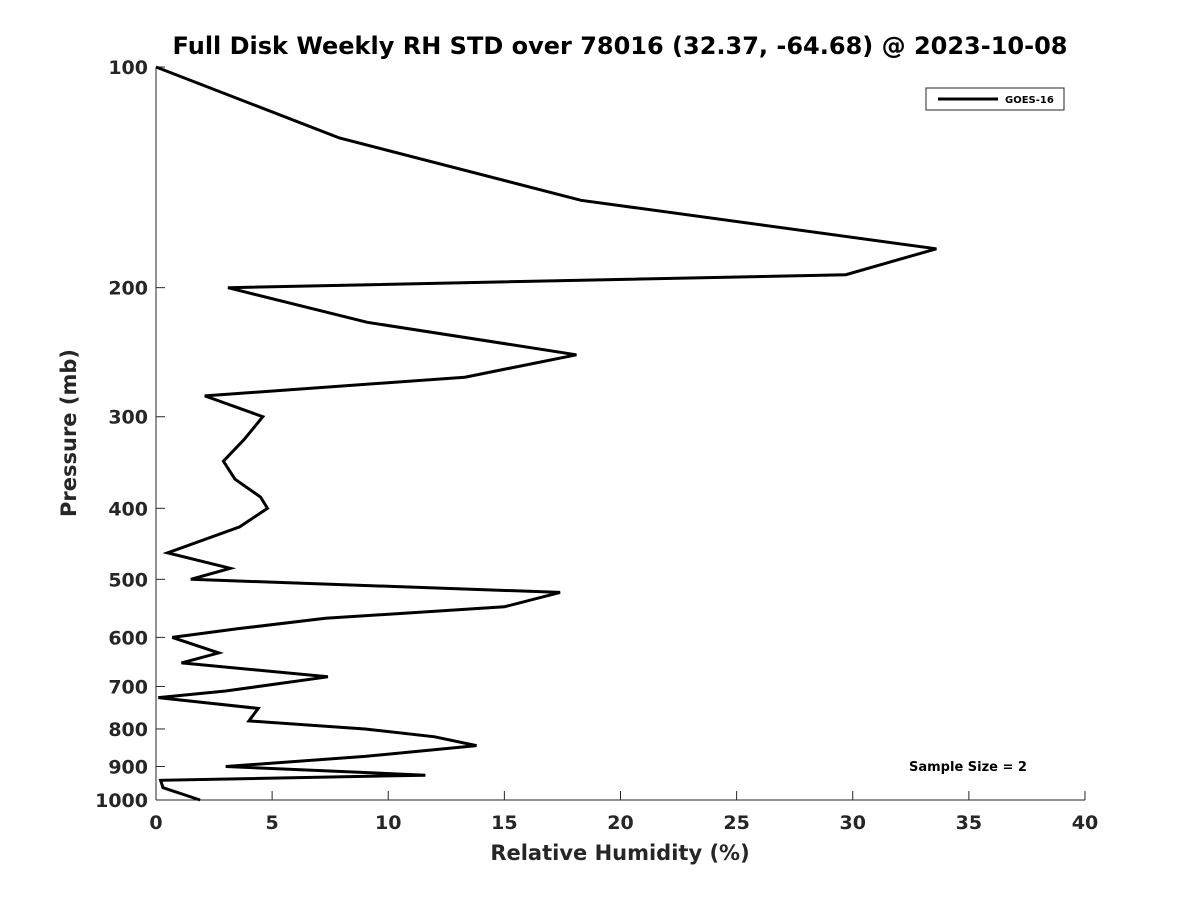 This screenshot has height=900, width=1200. I want to click on y-tick-label: 800, so click(128, 730).